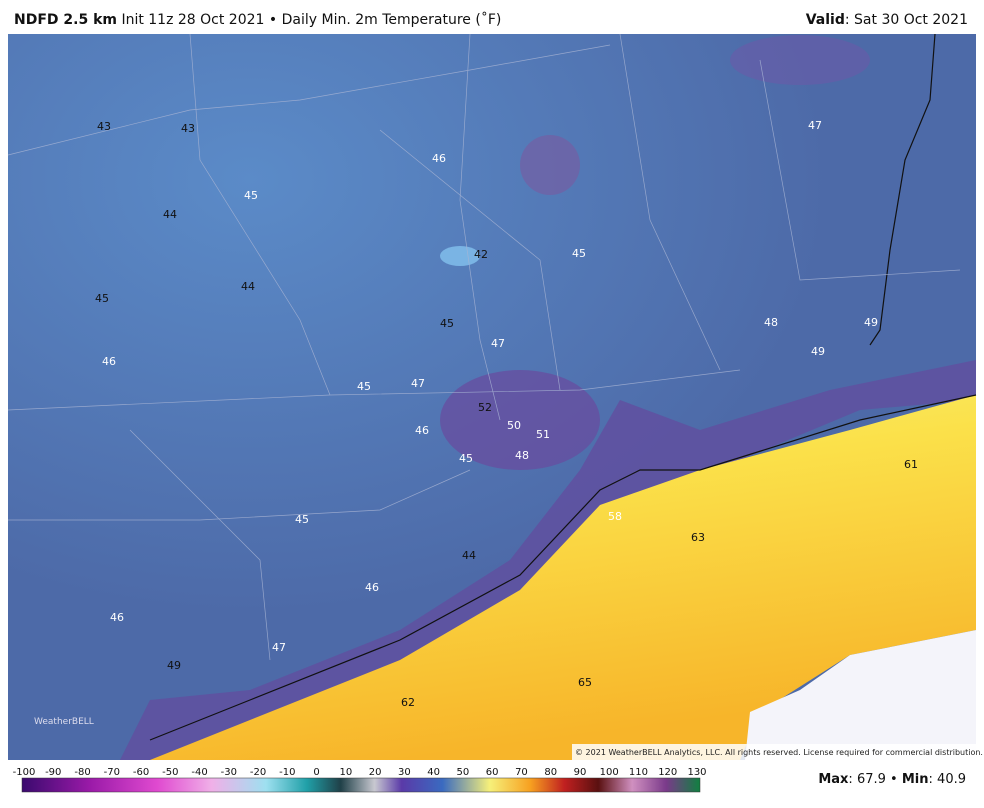 The image size is (984, 808). I want to click on colorbar-tick-label: 120, so click(667, 772).